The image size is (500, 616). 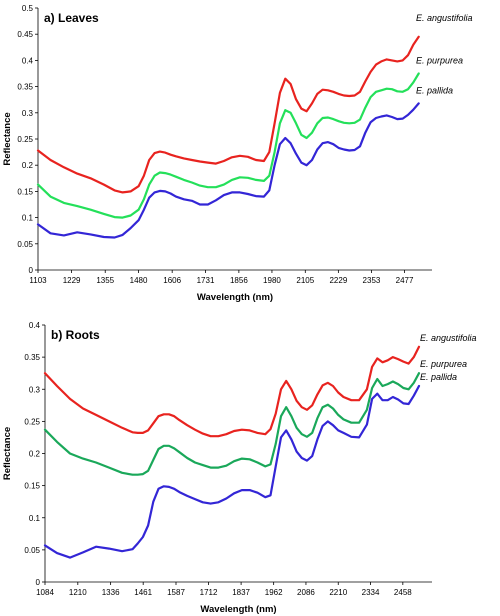 What do you see at coordinates (78, 592) in the screenshot?
I see `x-tick-label: 1210` at bounding box center [78, 592].